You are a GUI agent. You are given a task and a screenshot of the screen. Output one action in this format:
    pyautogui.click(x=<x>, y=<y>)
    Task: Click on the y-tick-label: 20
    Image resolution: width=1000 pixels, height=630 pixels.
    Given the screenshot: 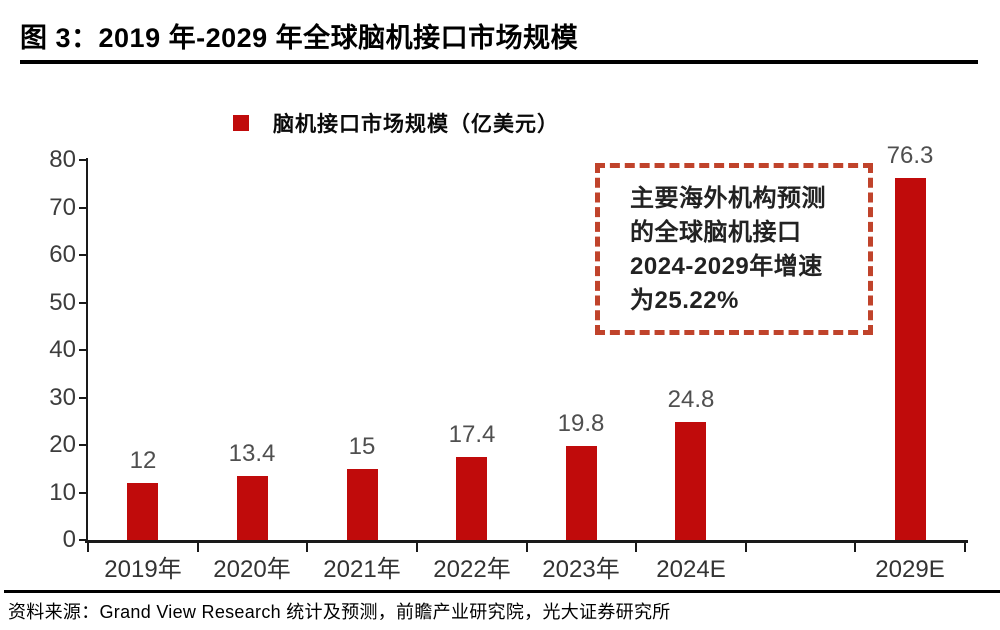 What is the action you would take?
    pyautogui.click(x=62, y=444)
    